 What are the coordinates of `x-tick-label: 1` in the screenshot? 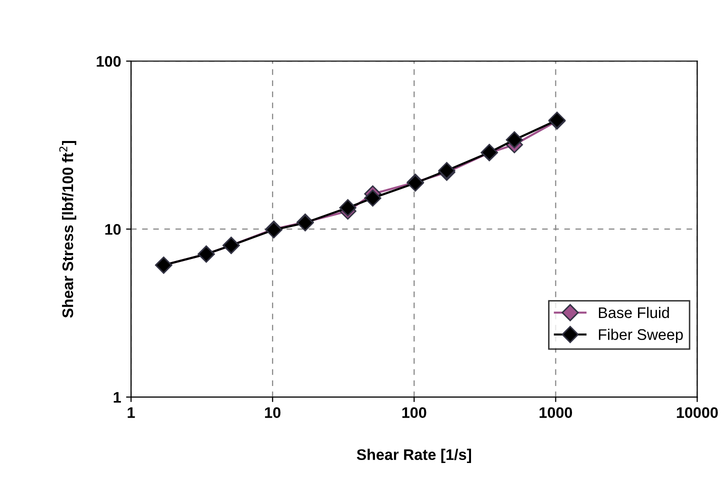 It's located at (131, 412).